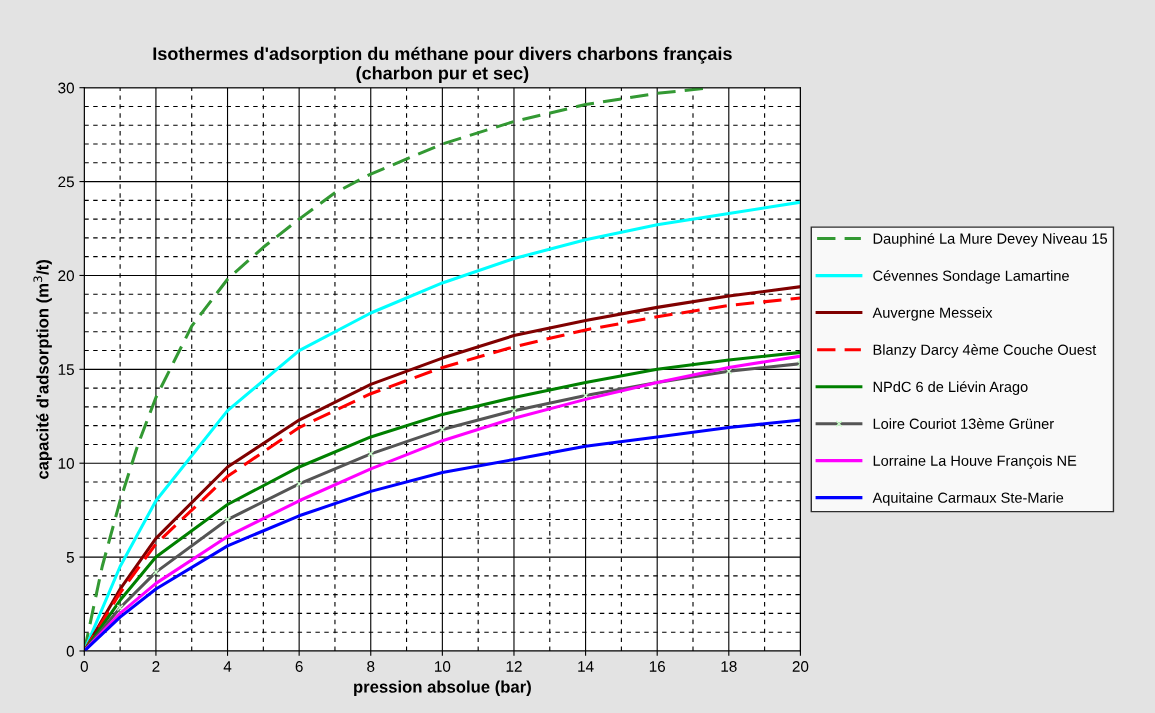  What do you see at coordinates (299, 666) in the screenshot?
I see `x-tick-label: 6` at bounding box center [299, 666].